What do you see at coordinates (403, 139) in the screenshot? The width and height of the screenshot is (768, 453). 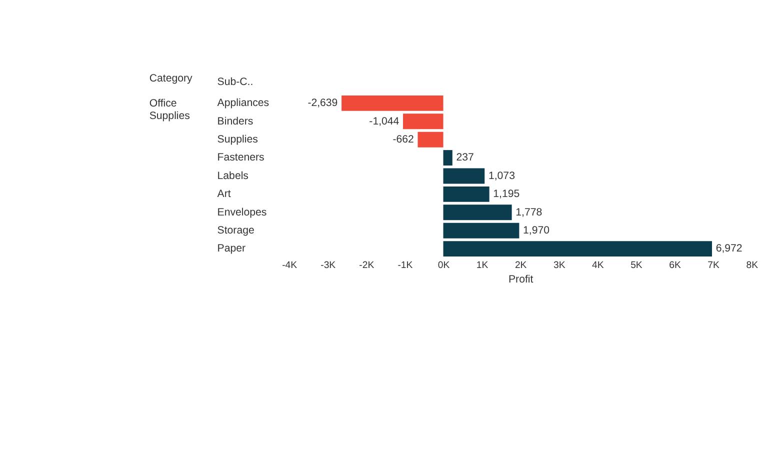 I see `data-label: -662` at bounding box center [403, 139].